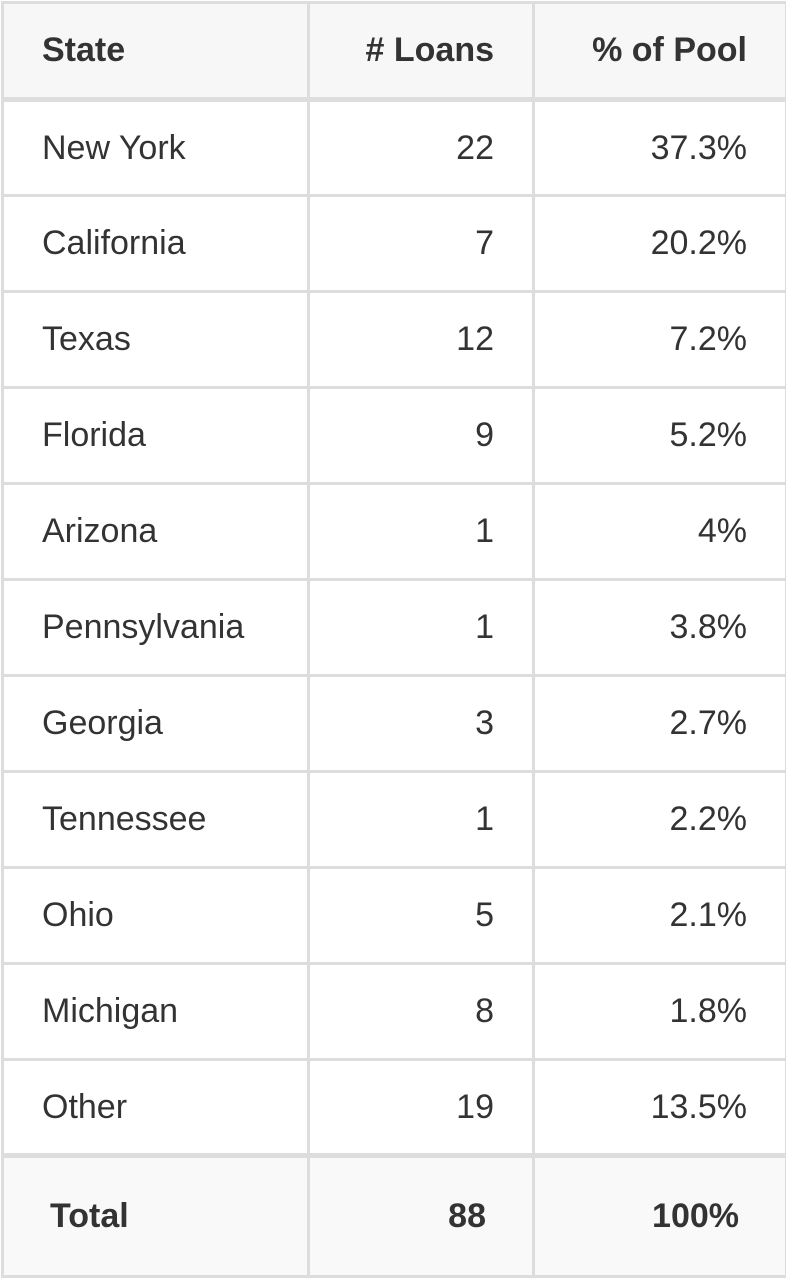 The image size is (786, 1281). I want to click on table-cell: California, so click(155, 243).